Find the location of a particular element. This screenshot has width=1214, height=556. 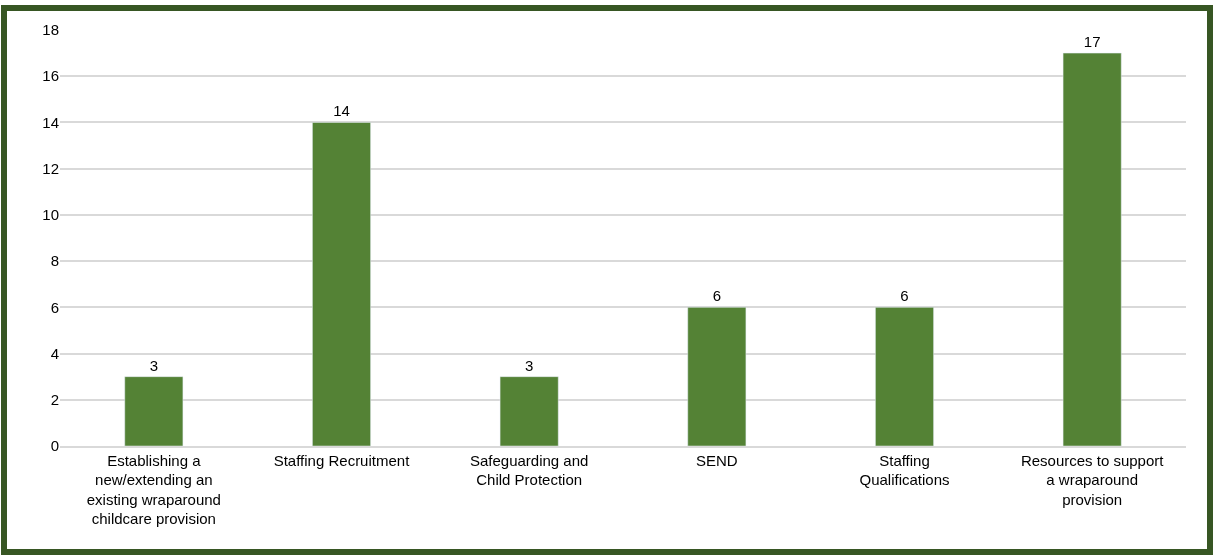

y-tick-label: 2 is located at coordinates (54, 400).